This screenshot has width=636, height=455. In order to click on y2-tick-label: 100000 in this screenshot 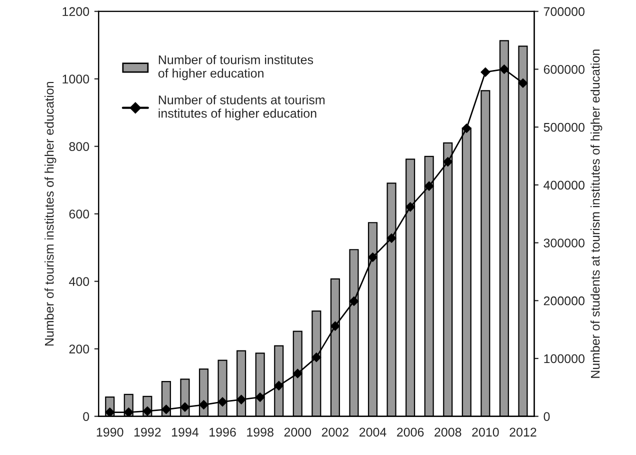, I will do `click(564, 359)`.